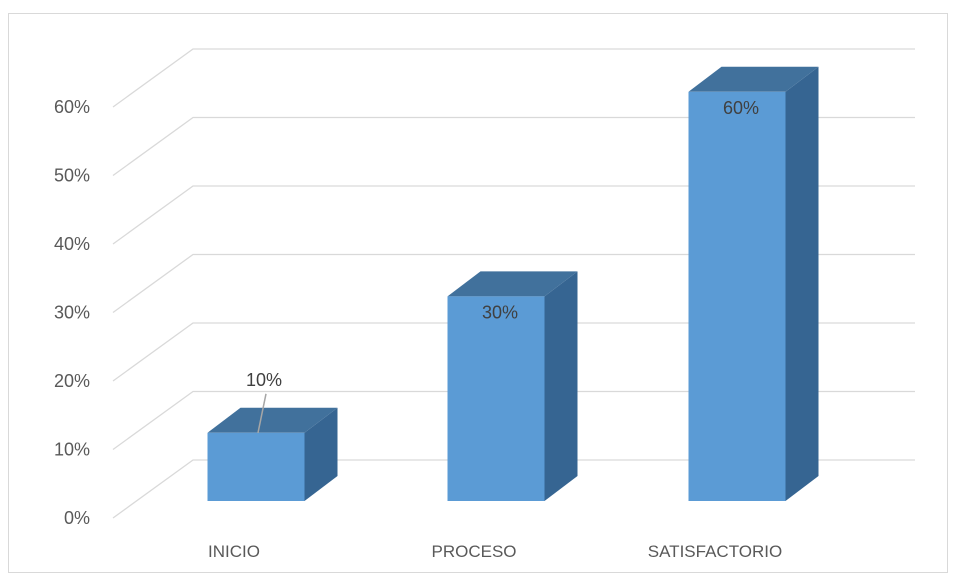 The image size is (956, 581). I want to click on y-tick-label: 30%, so click(72, 313).